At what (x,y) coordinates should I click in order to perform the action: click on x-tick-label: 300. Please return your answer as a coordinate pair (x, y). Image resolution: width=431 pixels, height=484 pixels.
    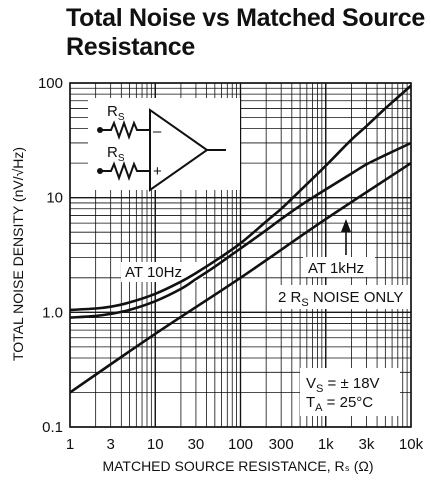
    Looking at the image, I should click on (281, 444).